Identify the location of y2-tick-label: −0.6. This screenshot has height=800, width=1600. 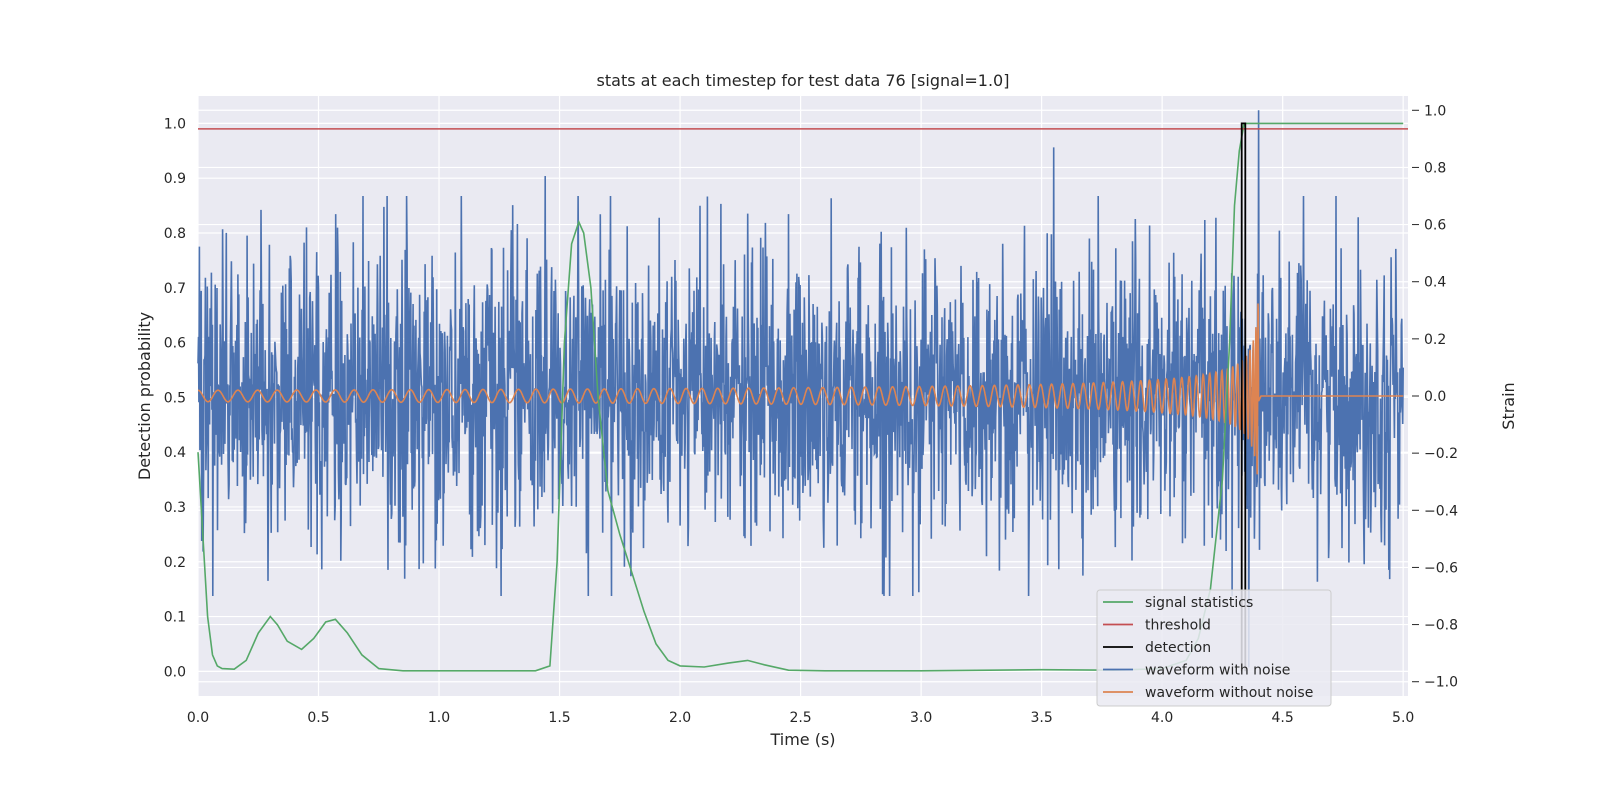
(1441, 568).